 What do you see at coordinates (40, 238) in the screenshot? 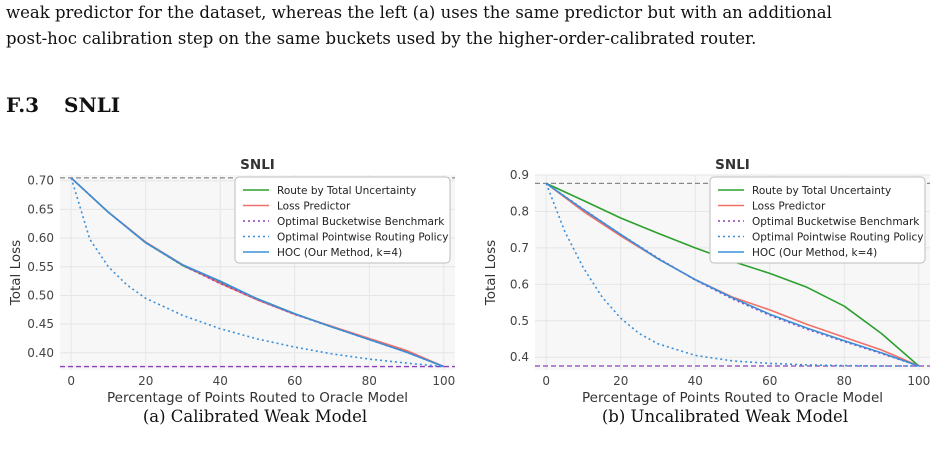
I see `y-tick-label: 0.60` at bounding box center [40, 238].